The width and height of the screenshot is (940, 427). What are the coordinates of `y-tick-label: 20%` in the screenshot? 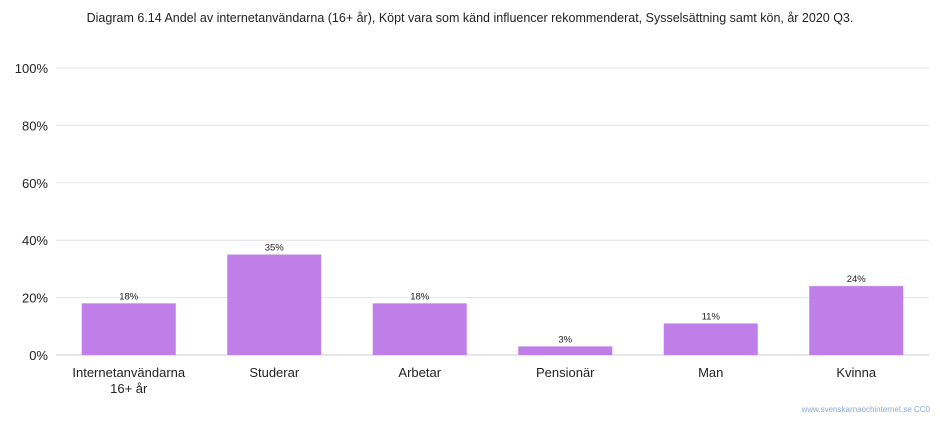 It's located at (35, 298).